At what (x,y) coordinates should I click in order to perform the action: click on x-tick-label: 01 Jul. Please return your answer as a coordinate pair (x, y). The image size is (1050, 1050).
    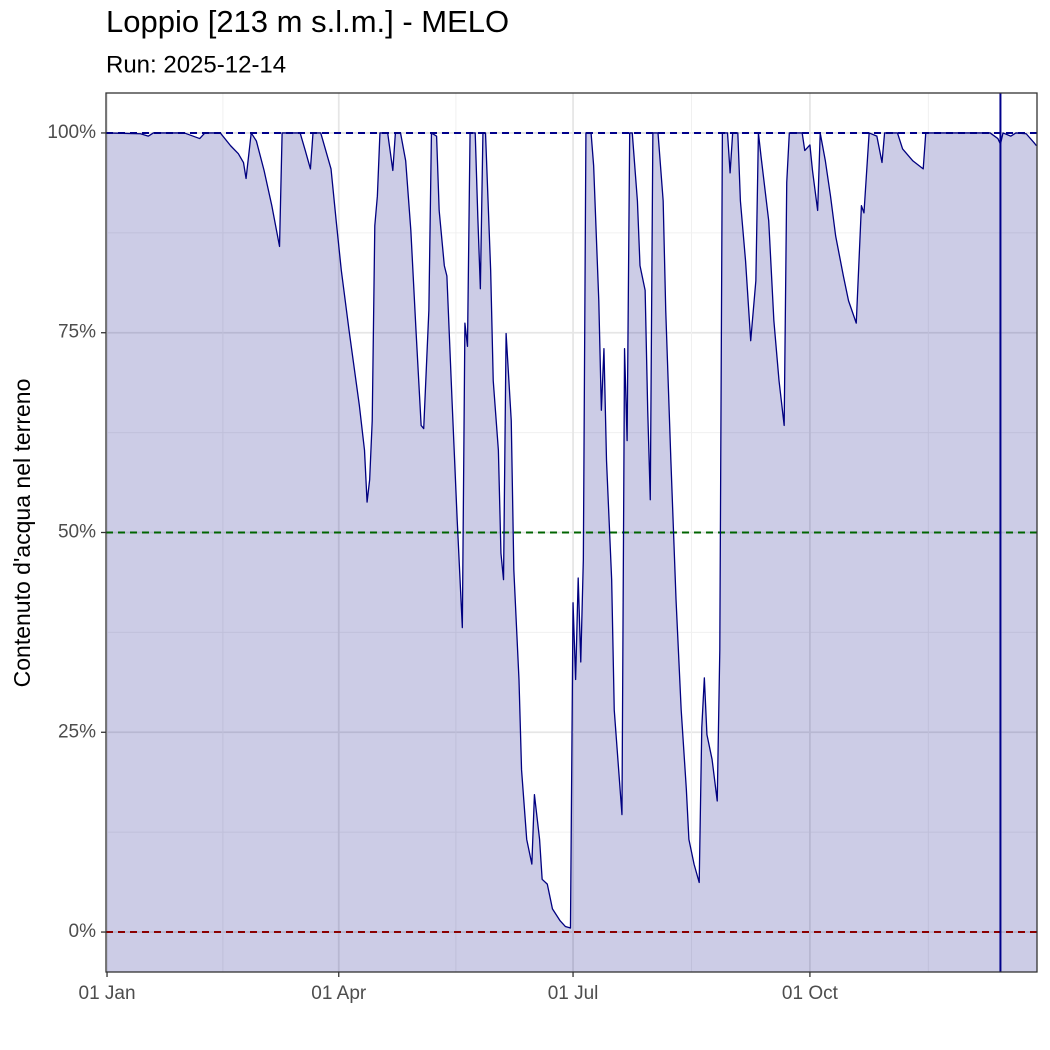
    Looking at the image, I should click on (573, 993).